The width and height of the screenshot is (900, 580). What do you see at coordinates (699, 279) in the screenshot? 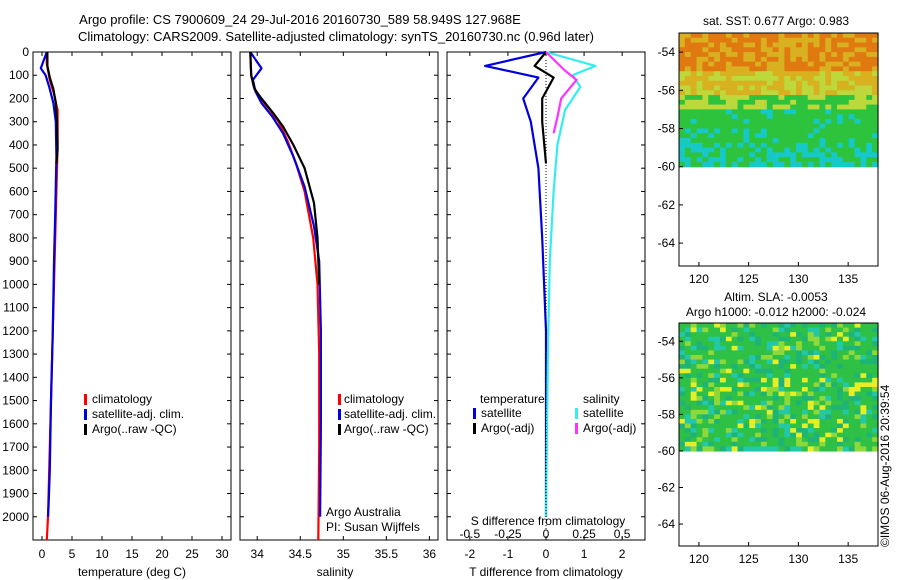
I see `sst_map-xtick-label: 120` at bounding box center [699, 279].